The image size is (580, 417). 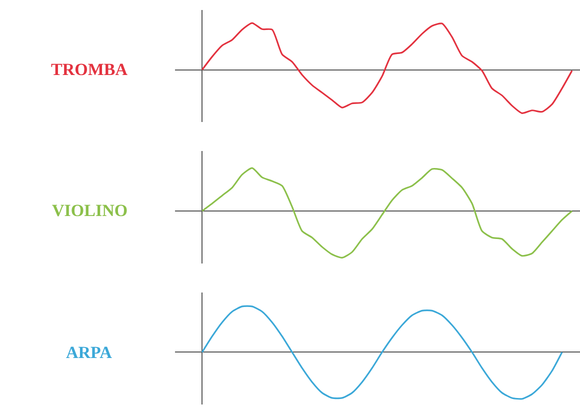 I want to click on text: VIOLINO, so click(x=90, y=210).